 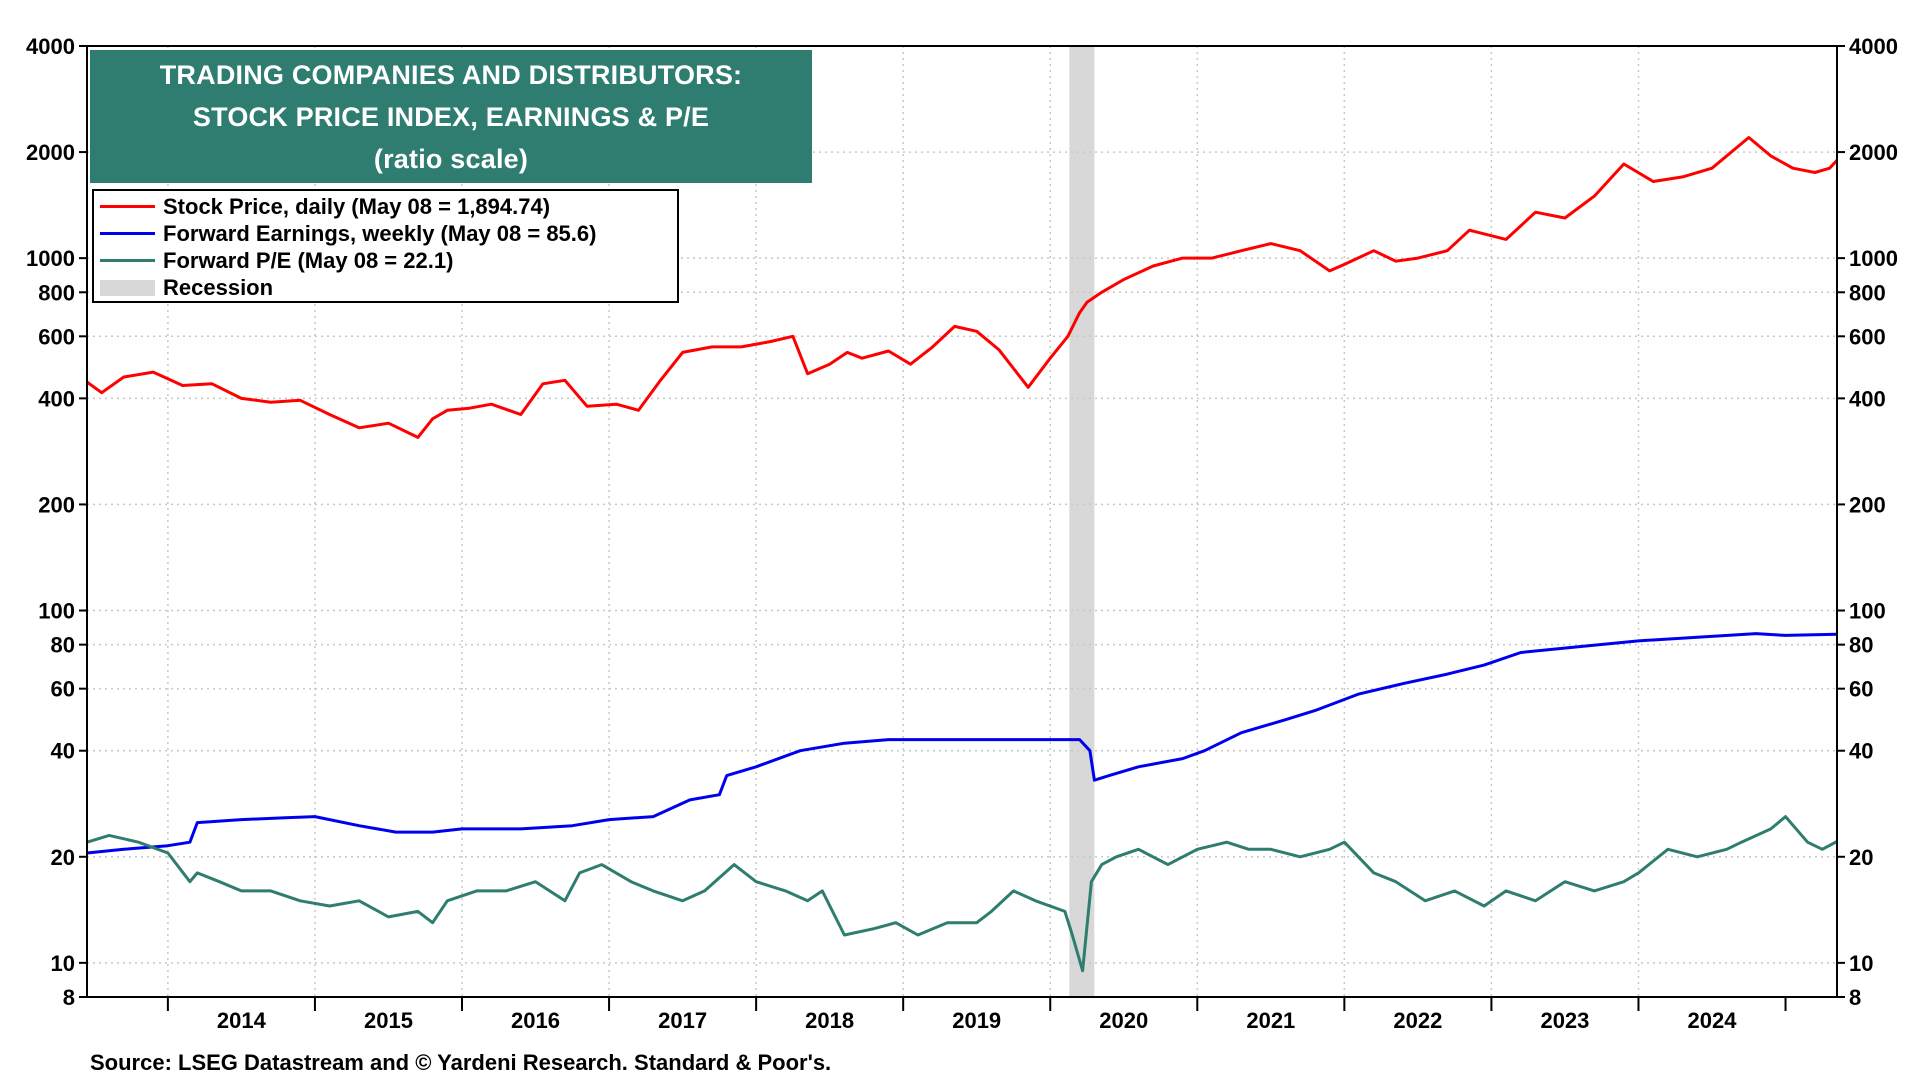 I want to click on x-tick-label: 2018, so click(x=829, y=1020).